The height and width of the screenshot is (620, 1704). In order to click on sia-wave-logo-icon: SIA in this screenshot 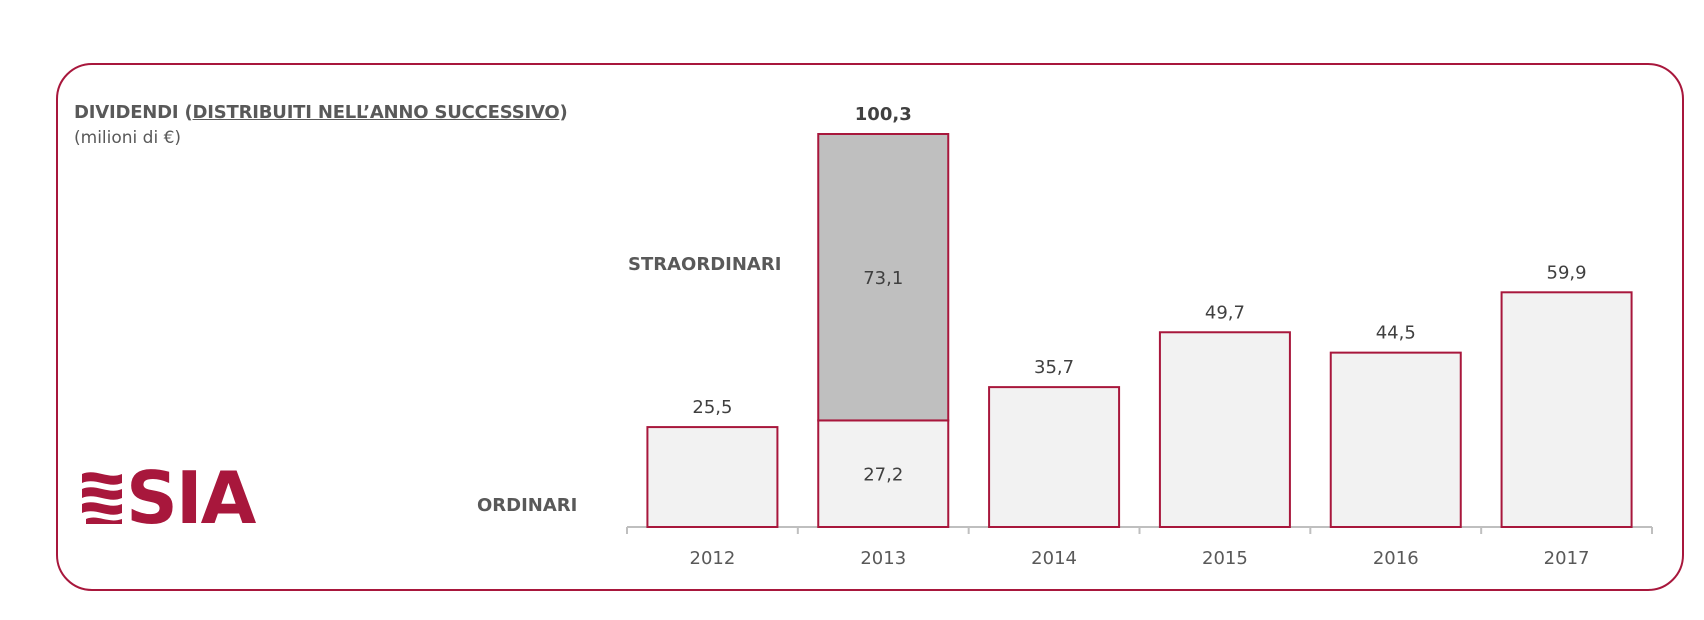, I will do `click(170, 498)`.